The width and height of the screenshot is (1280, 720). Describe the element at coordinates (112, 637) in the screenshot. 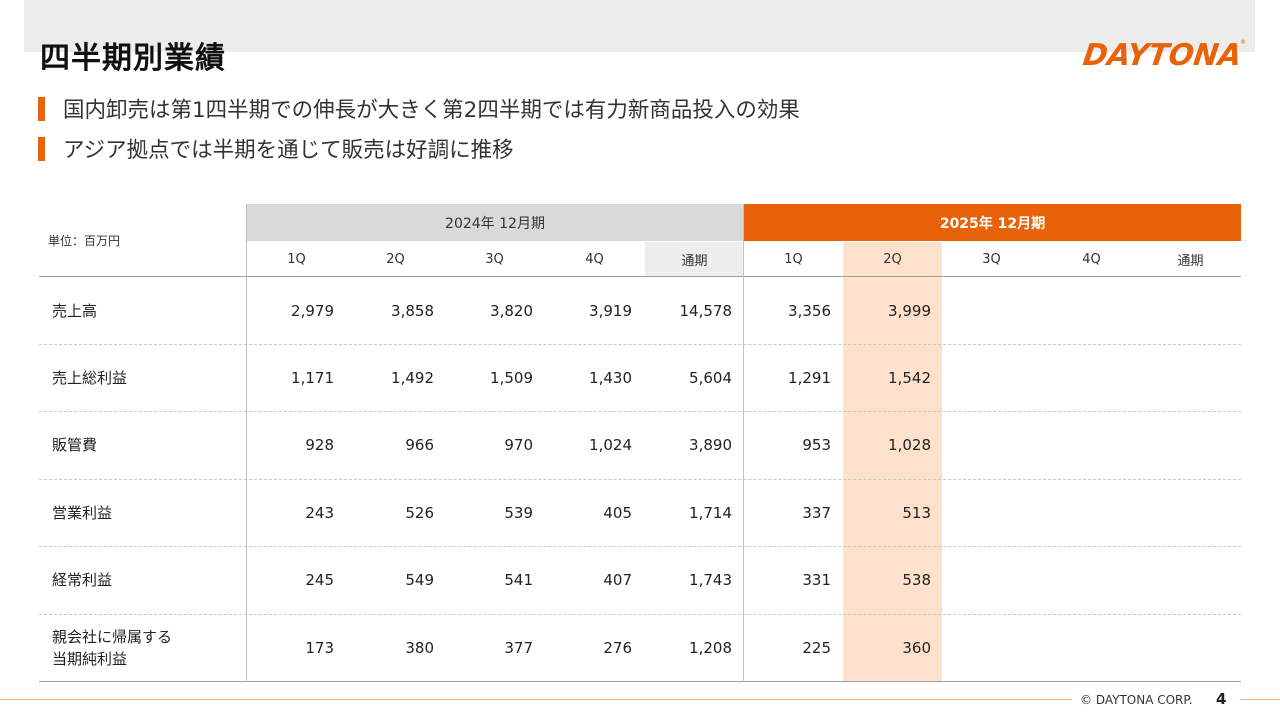

I see `row-label-line-1: 親会社に帰属する` at that location.